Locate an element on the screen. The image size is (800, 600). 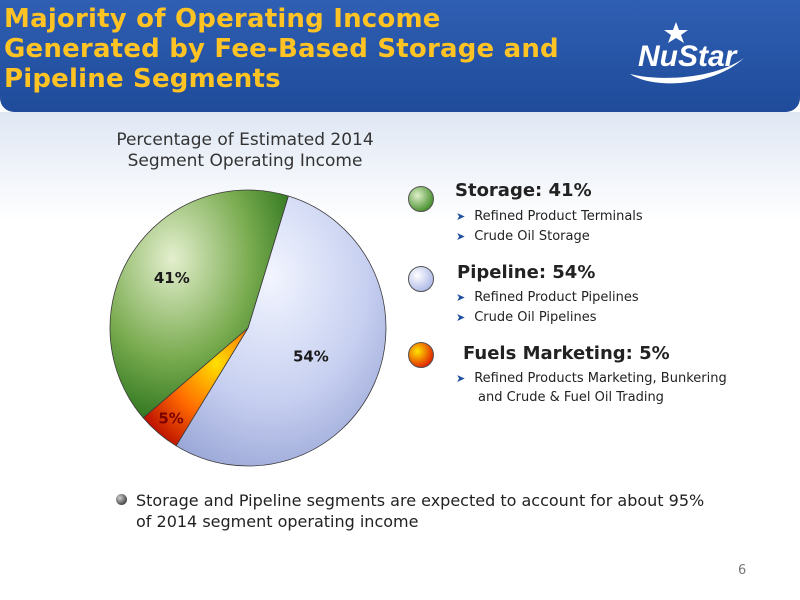
legend-swatch-pipeline is located at coordinates (421, 279).